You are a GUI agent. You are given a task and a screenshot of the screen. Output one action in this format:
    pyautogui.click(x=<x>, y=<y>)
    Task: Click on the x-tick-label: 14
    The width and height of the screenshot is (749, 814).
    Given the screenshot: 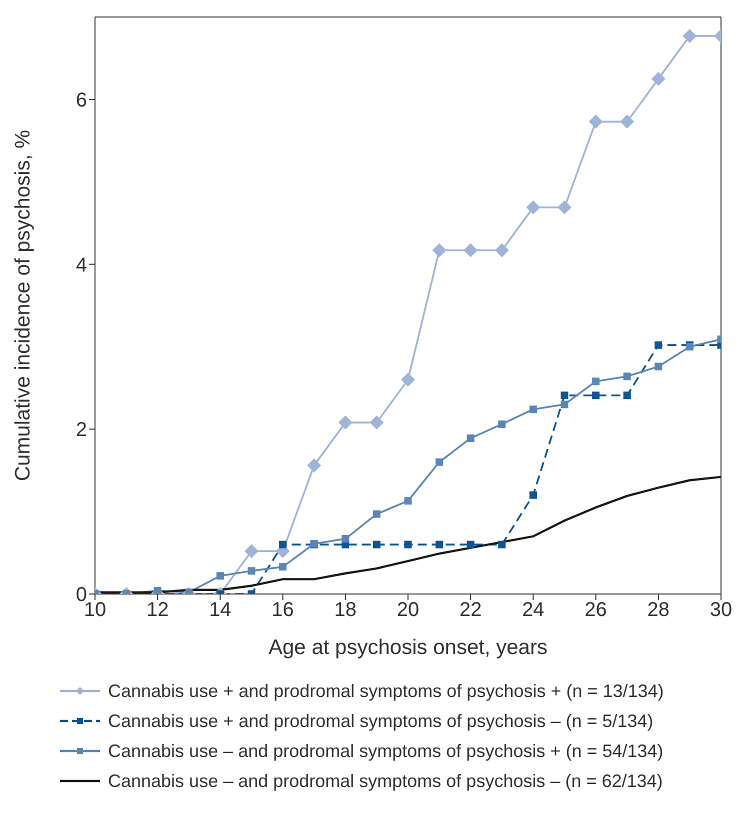 What is the action you would take?
    pyautogui.click(x=220, y=610)
    